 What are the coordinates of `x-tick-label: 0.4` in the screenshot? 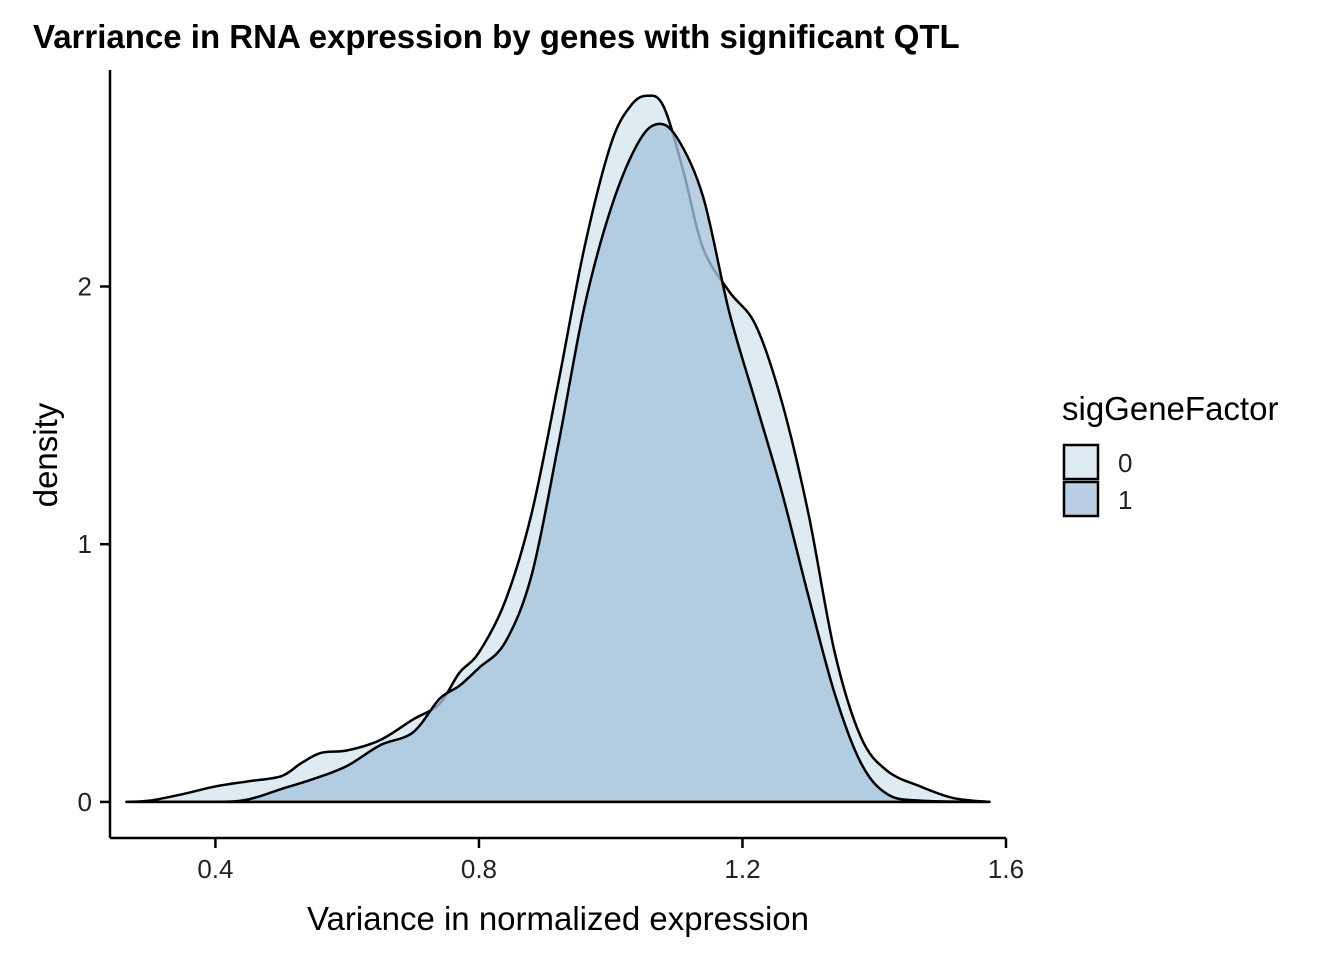 It's located at (215, 869).